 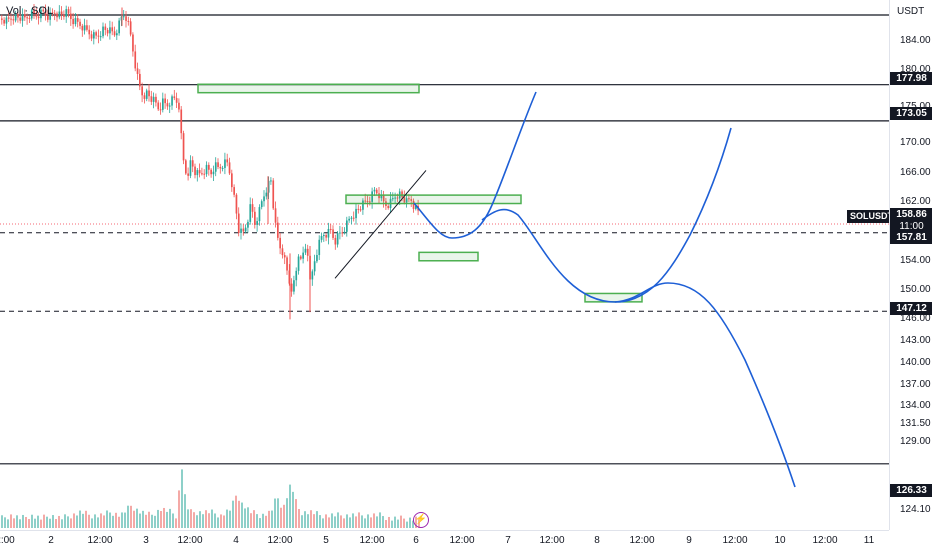 What do you see at coordinates (911, 237) in the screenshot?
I see `level-price-tag: 157.81` at bounding box center [911, 237].